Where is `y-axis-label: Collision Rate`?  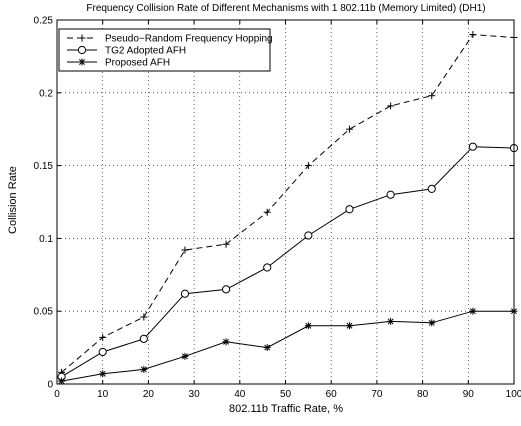
y-axis-label: Collision Rate is located at coordinates (13, 200).